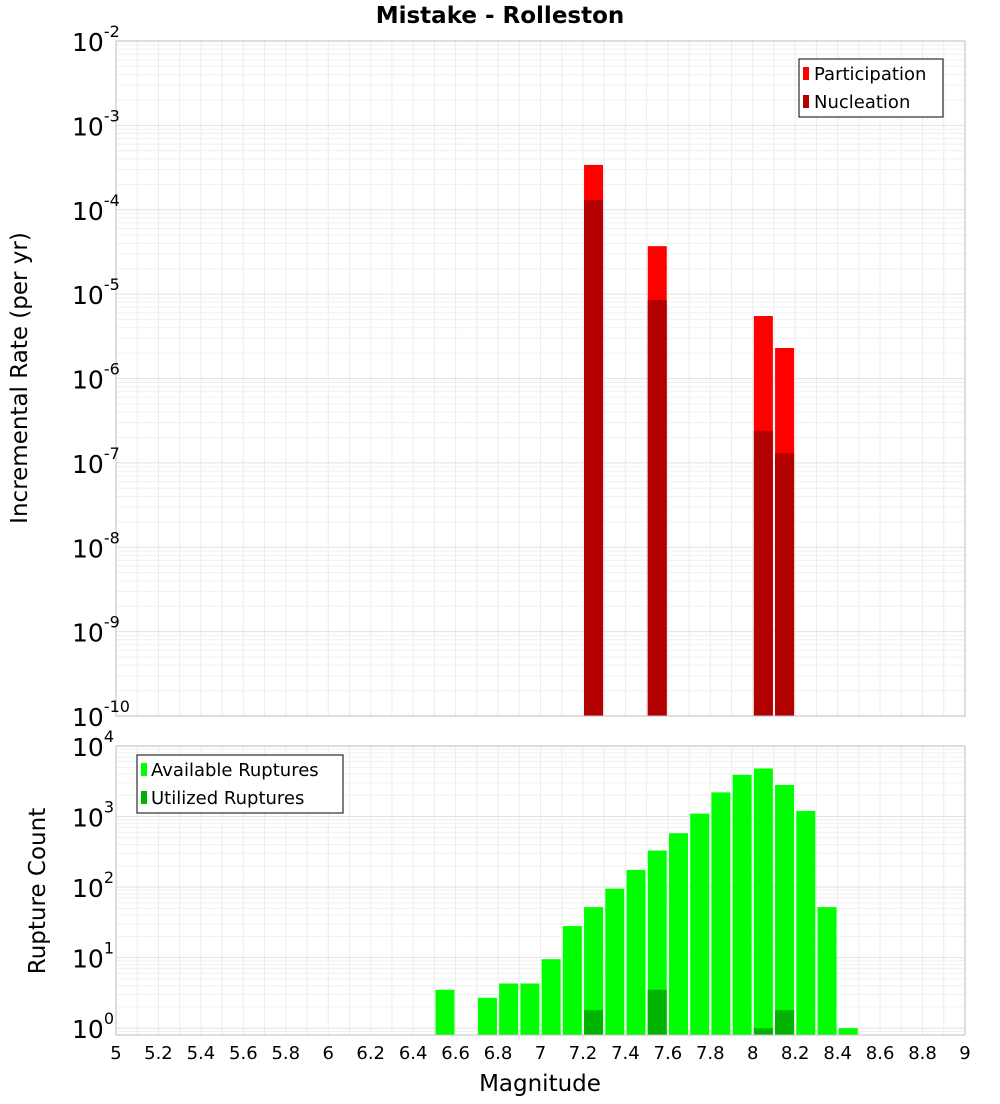  I want to click on legend-label-utilized-ruptures: Utilized Ruptures, so click(227, 798).